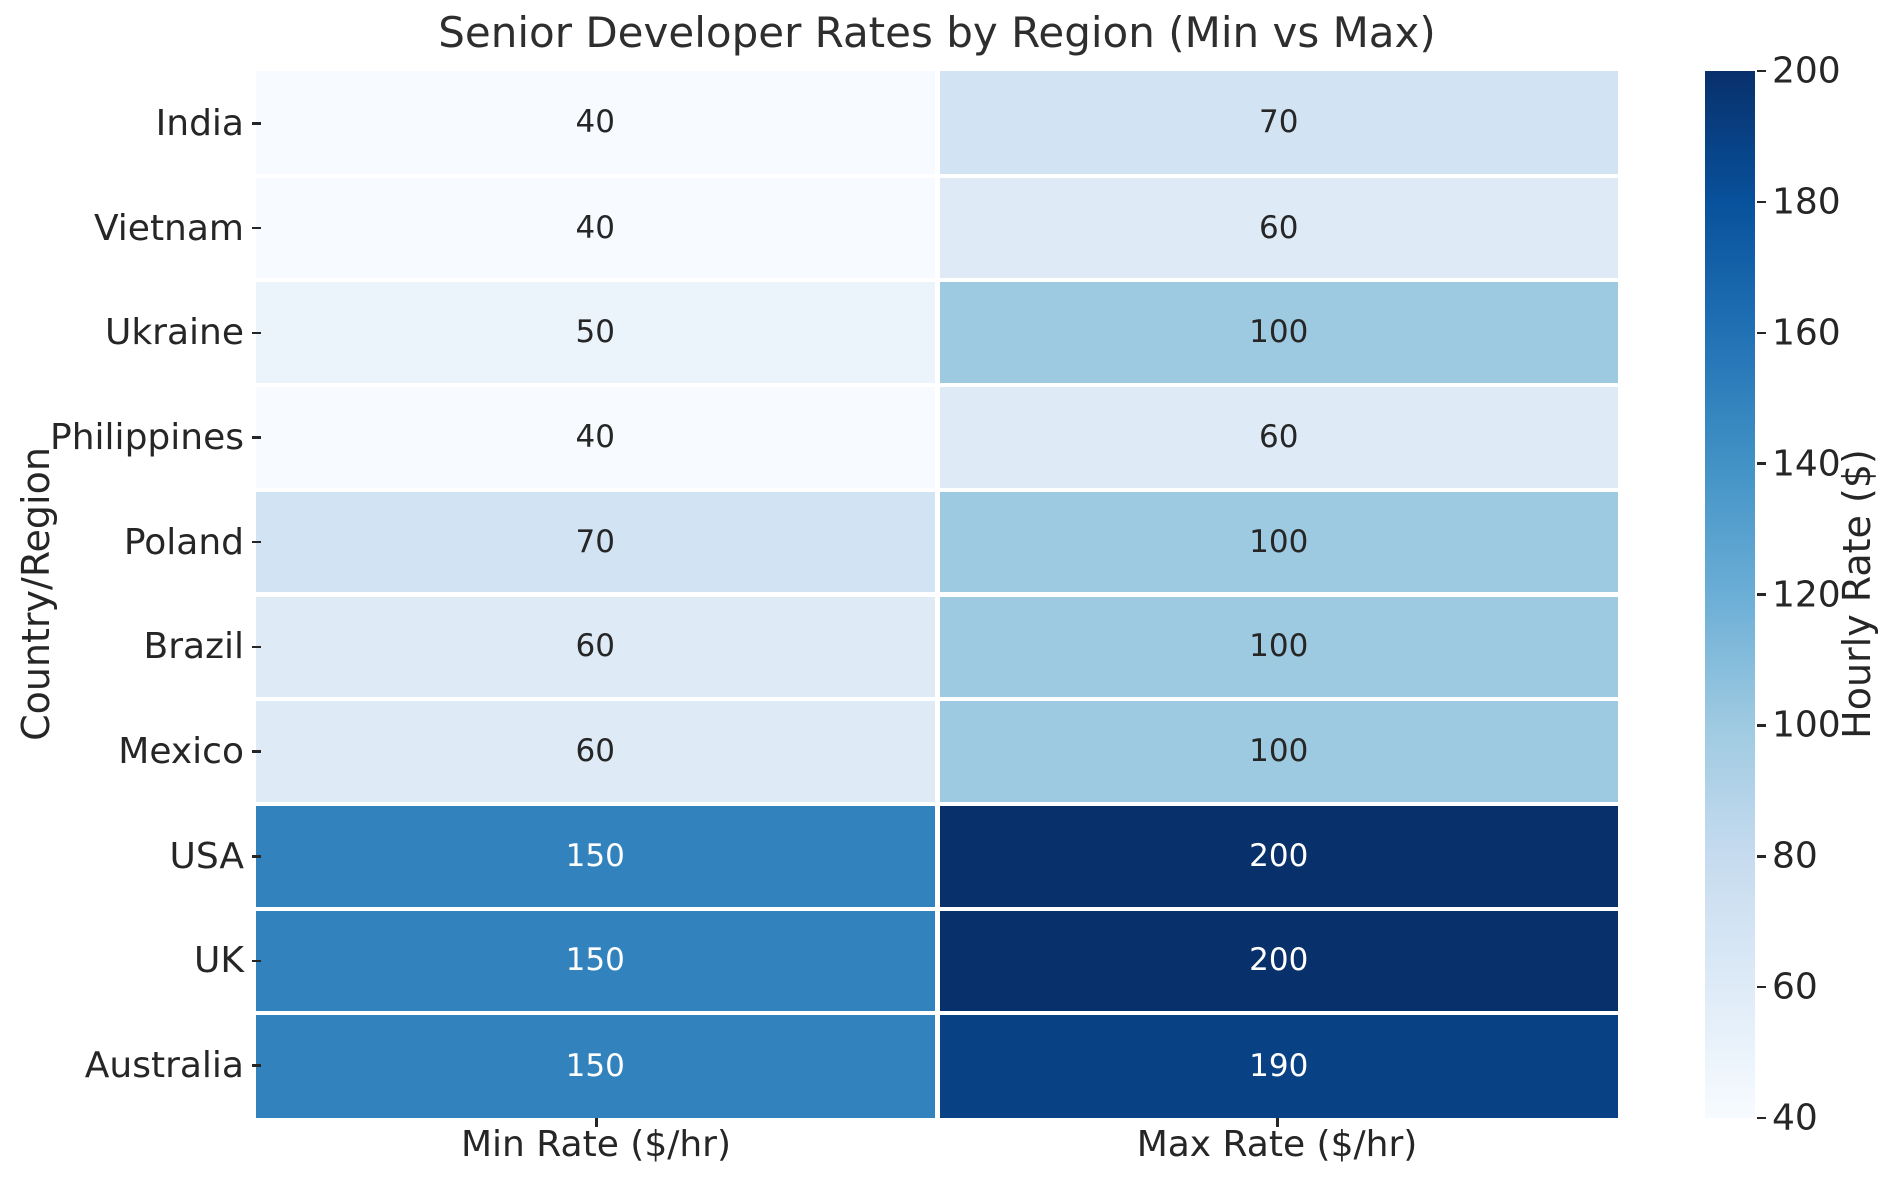 This screenshot has height=1180, width=1894. Describe the element at coordinates (1806, 725) in the screenshot. I see `colorbar-tick-label: 100` at that location.